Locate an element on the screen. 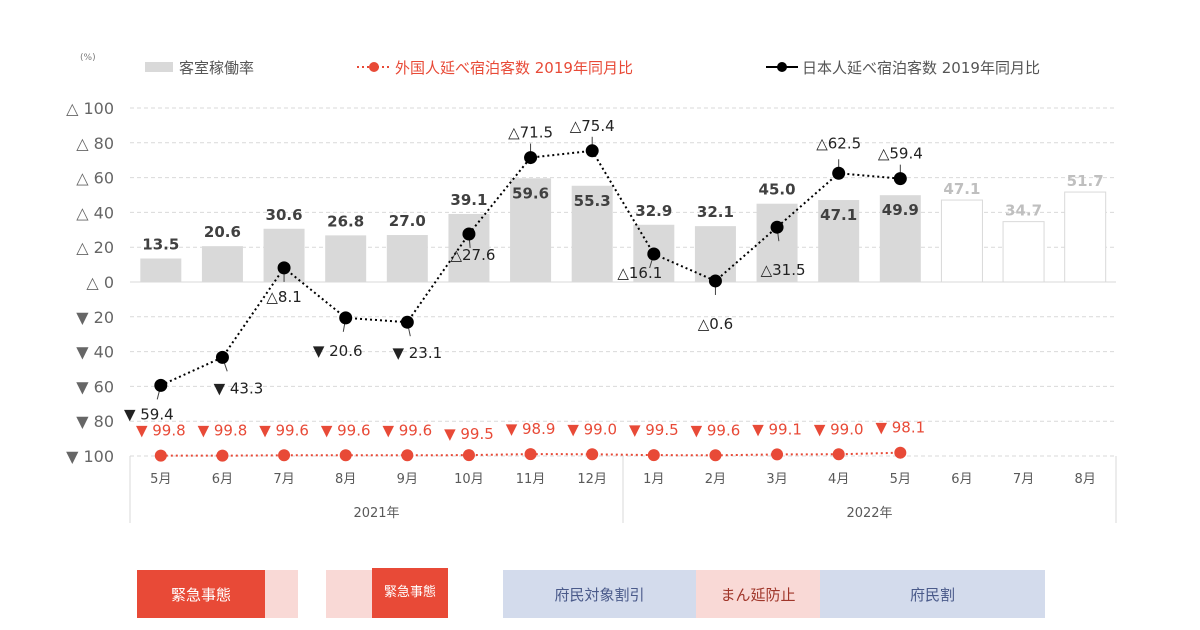 The width and height of the screenshot is (1200, 630). foreign-data-label: ▼ 98.1 is located at coordinates (900, 428).